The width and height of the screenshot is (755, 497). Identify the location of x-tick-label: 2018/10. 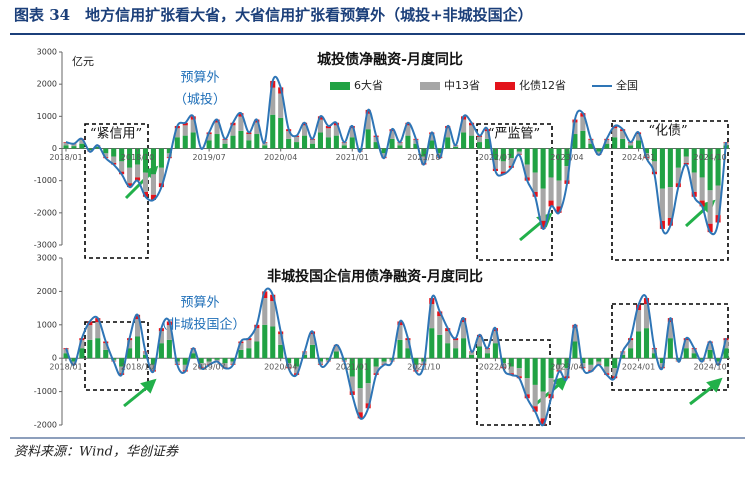
(137, 367).